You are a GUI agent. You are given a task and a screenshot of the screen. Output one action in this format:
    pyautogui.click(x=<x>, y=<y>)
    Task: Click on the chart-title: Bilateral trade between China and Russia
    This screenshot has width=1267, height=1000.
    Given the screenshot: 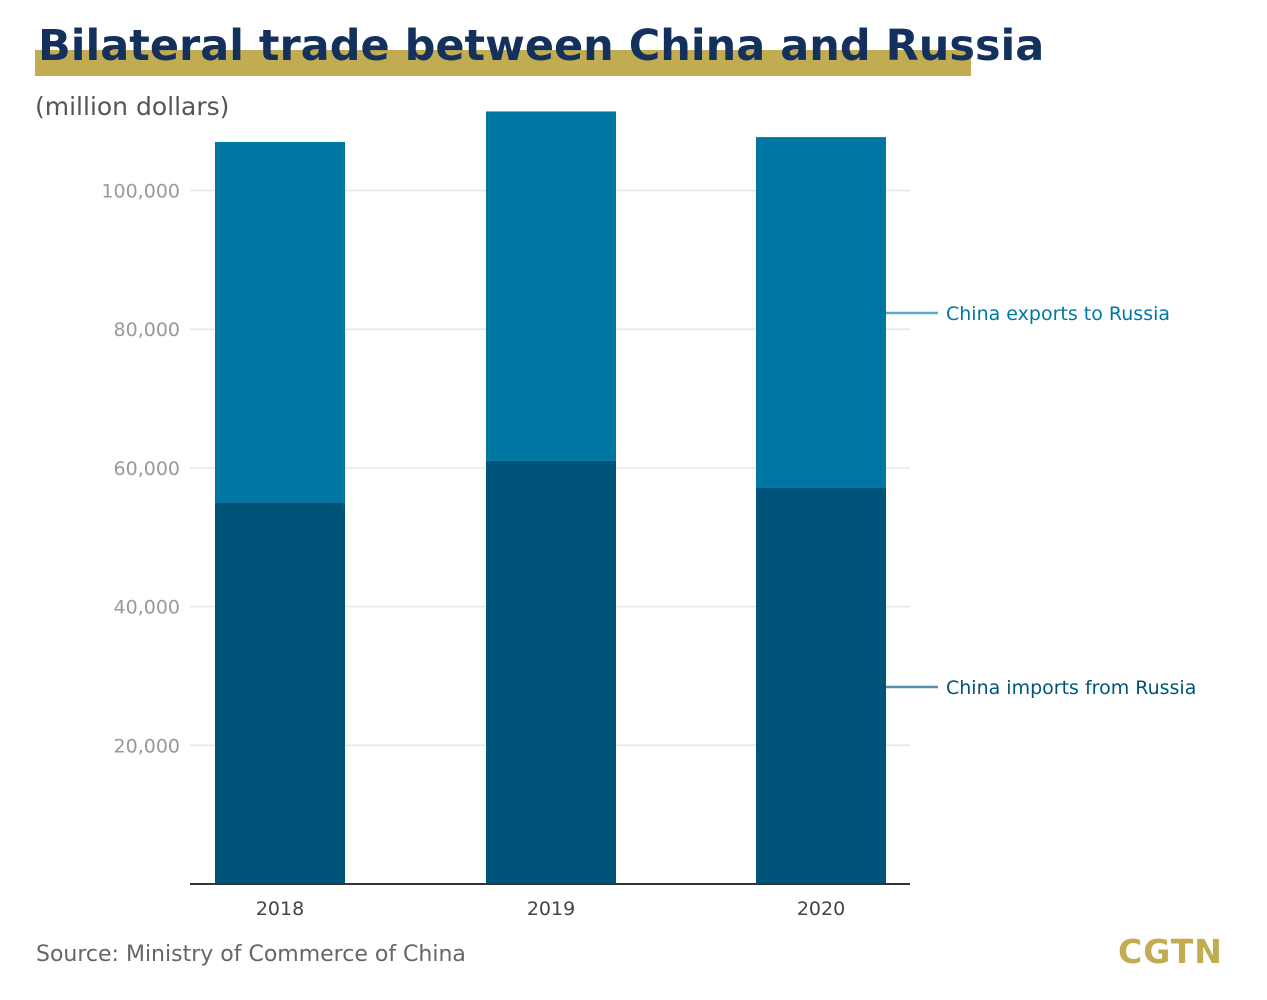 What is the action you would take?
    pyautogui.click(x=541, y=46)
    